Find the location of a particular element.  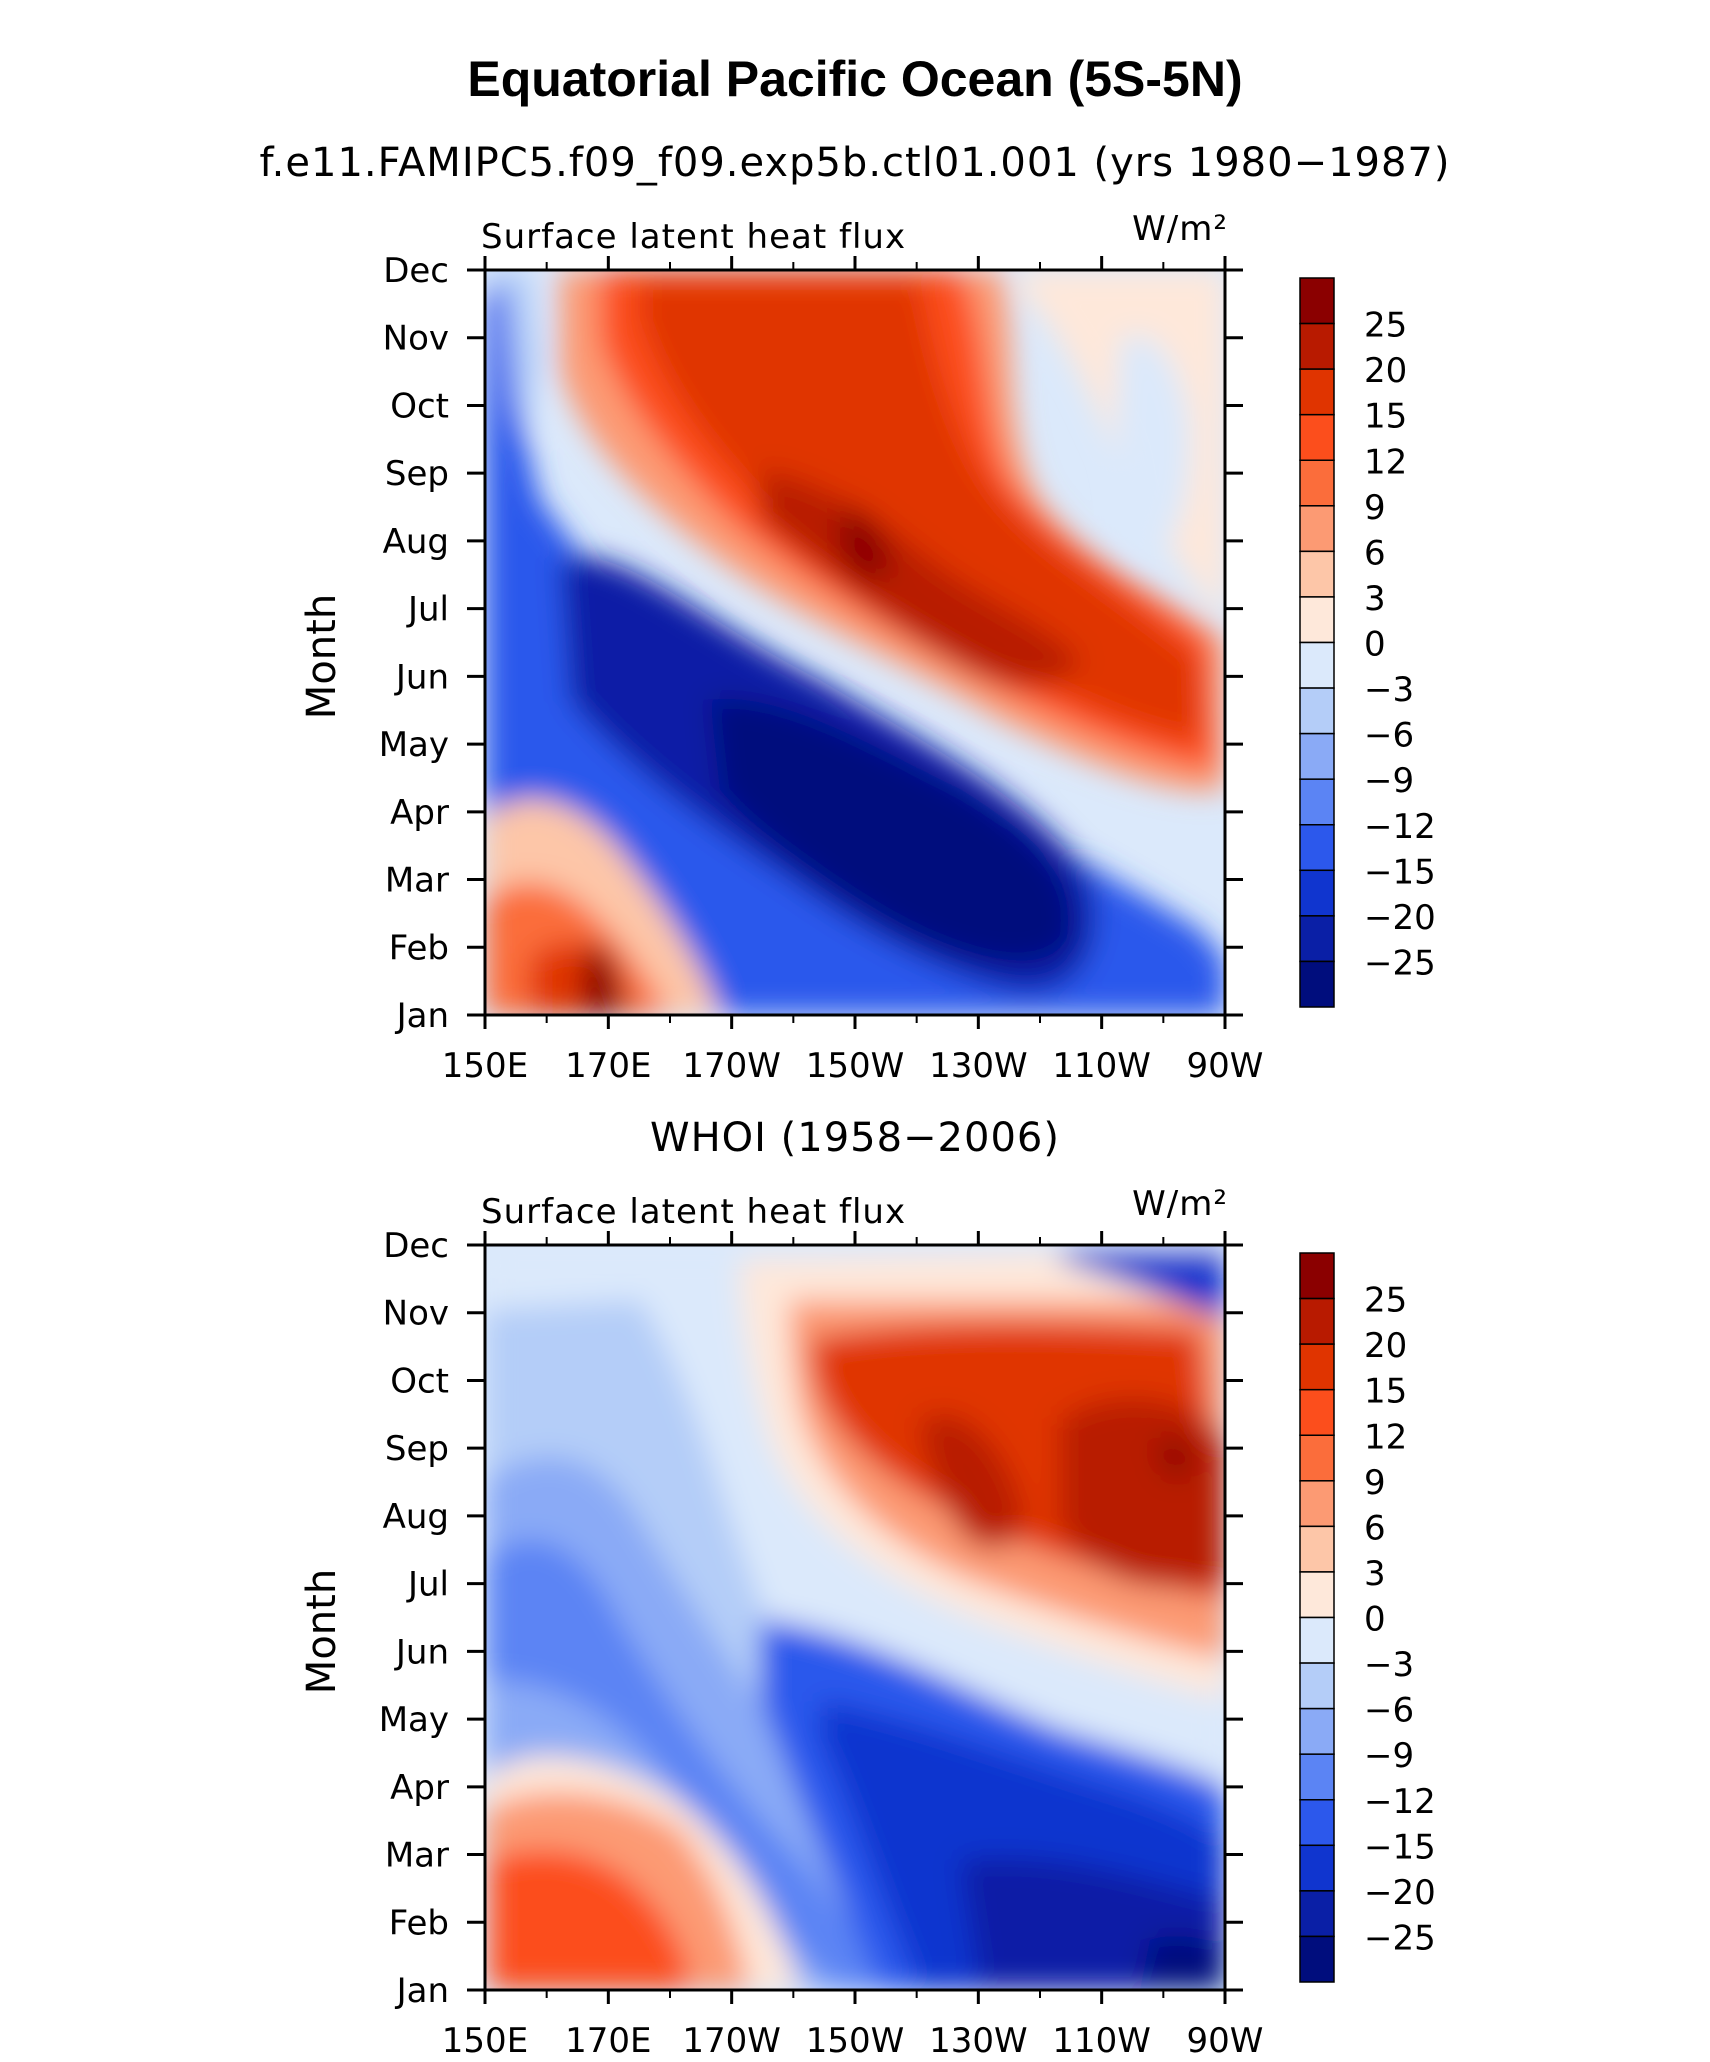

y-axis-label: Month is located at coordinates (322, 1631).